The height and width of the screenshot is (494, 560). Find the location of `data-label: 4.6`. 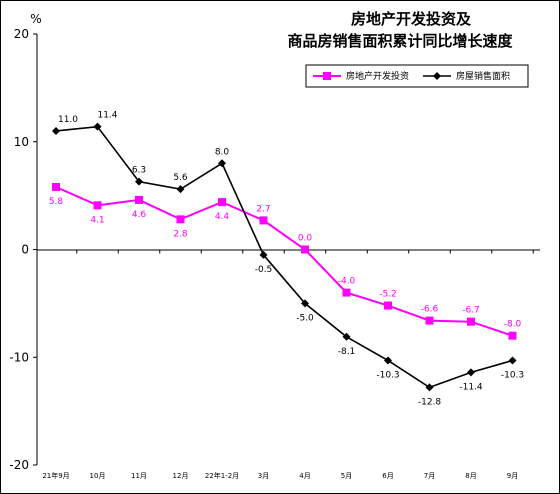

data-label: 4.6 is located at coordinates (139, 215).